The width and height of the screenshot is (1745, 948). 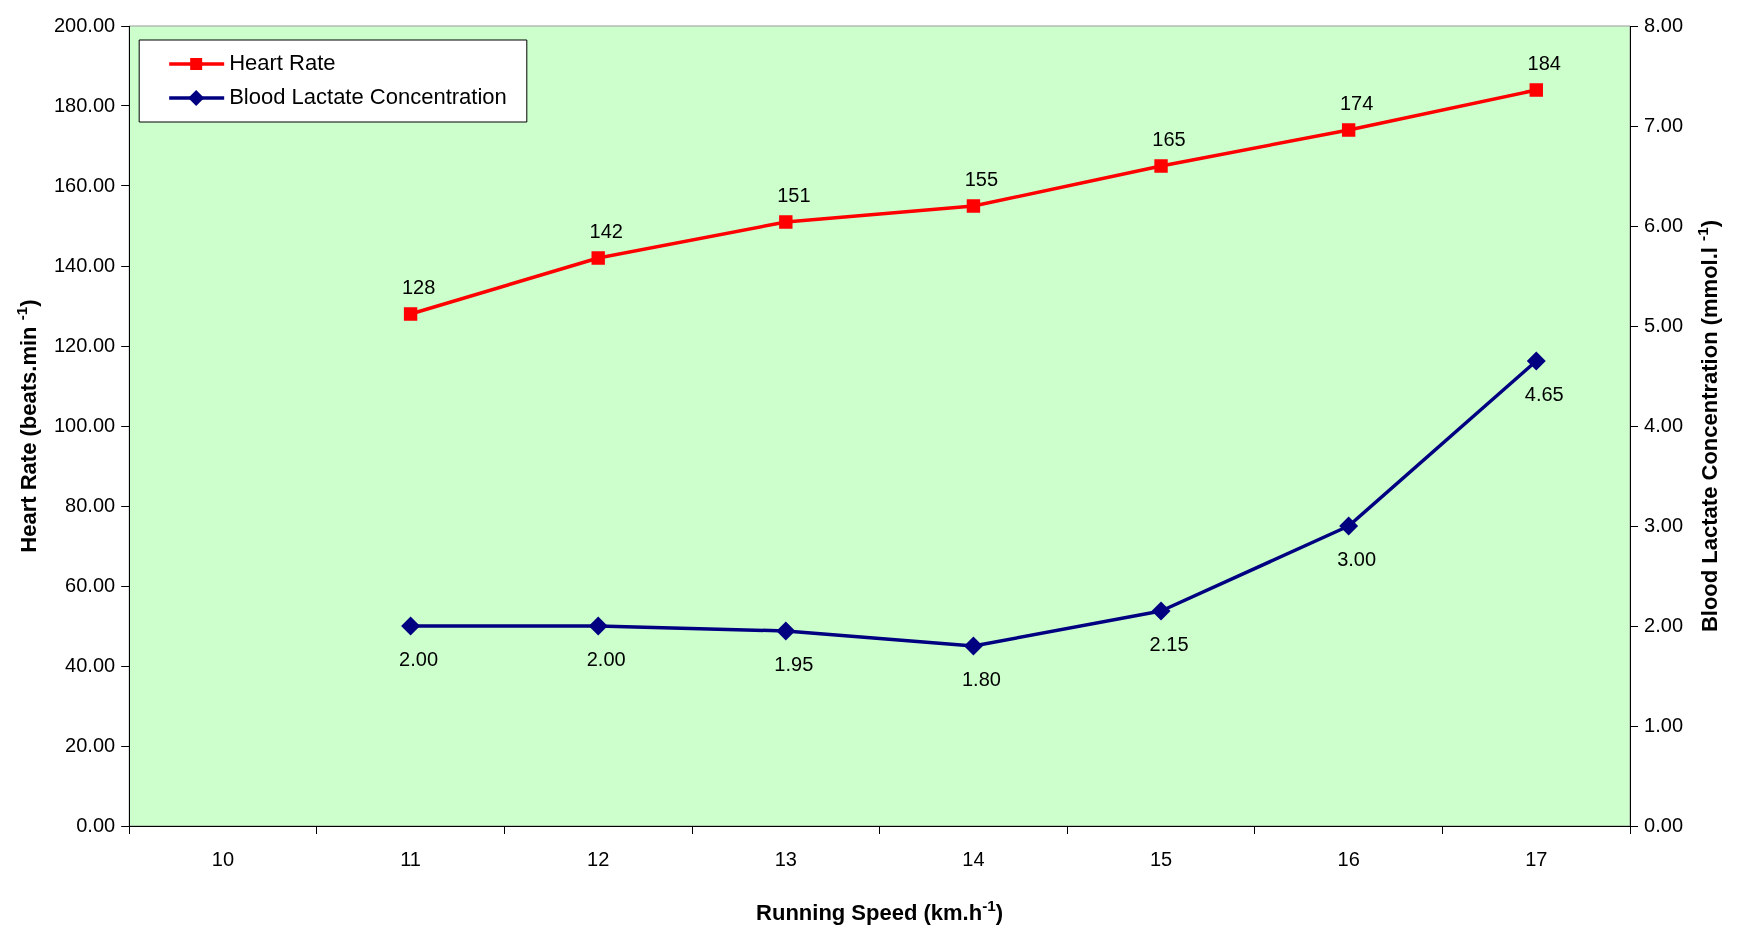 What do you see at coordinates (1169, 138) in the screenshot?
I see `data-label: 165` at bounding box center [1169, 138].